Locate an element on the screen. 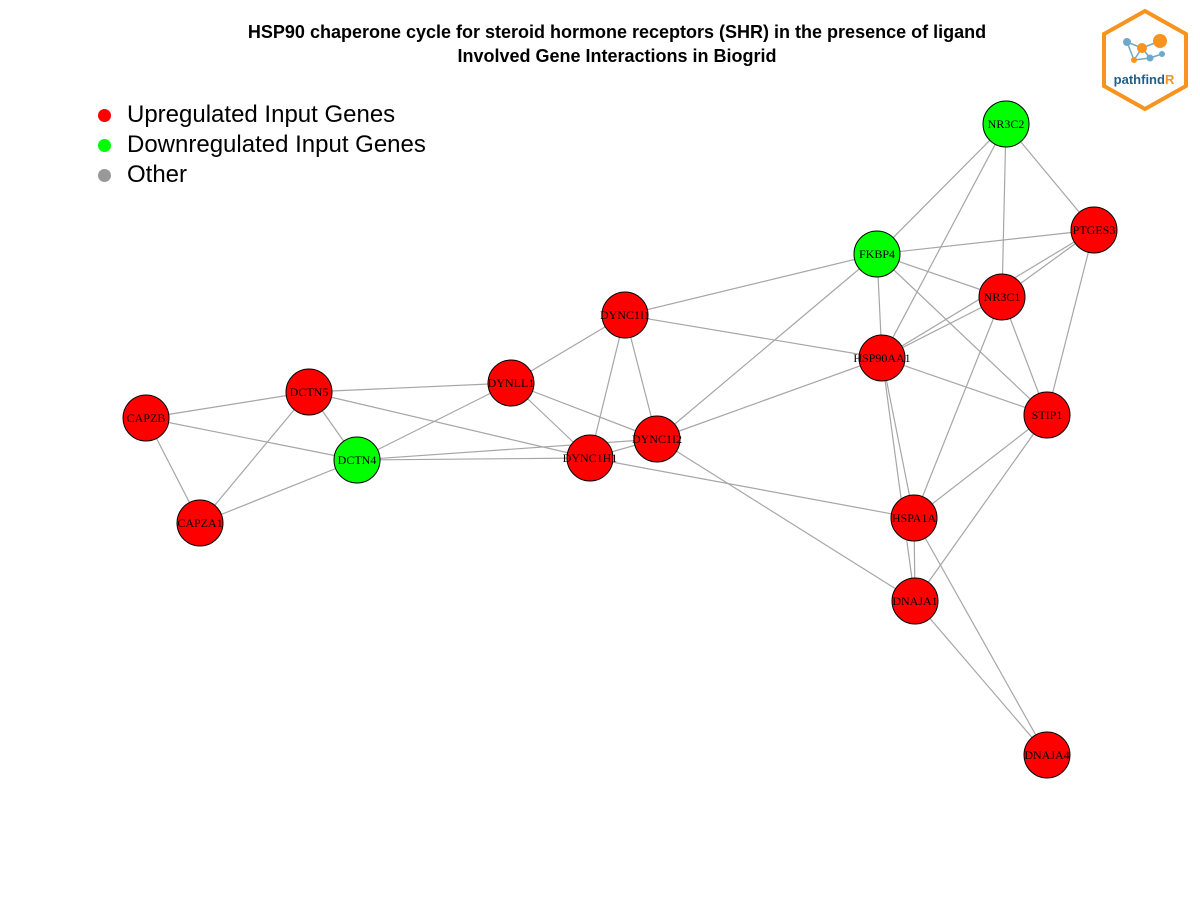 This screenshot has height=900, width=1200. edge-ptges3-stip1 is located at coordinates (1070, 322).